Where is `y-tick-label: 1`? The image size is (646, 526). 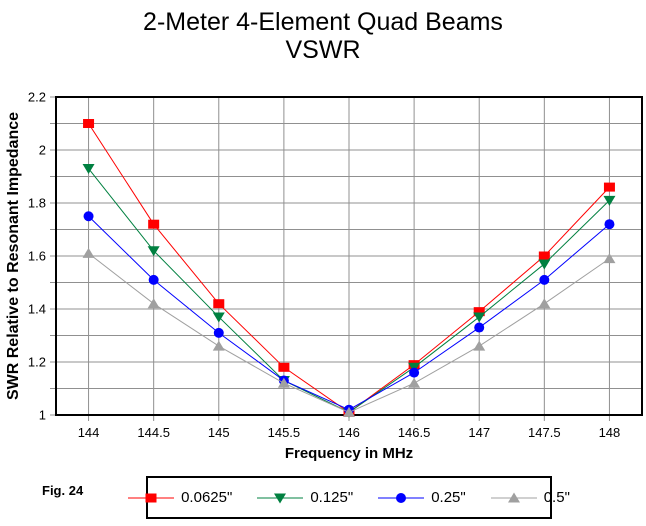
y-tick-label: 1 is located at coordinates (42, 415).